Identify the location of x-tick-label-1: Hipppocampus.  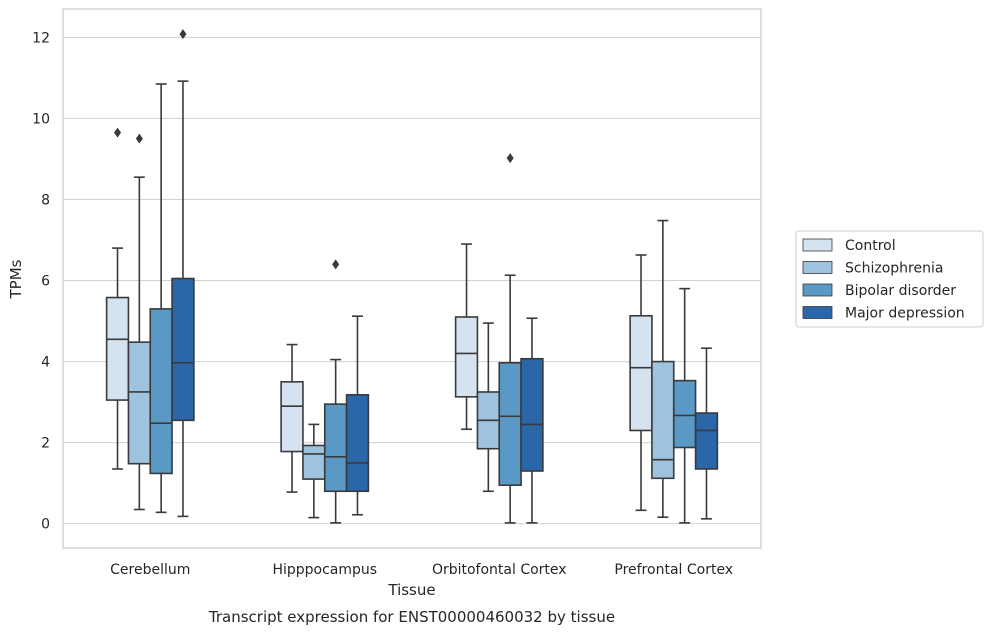
(324, 570).